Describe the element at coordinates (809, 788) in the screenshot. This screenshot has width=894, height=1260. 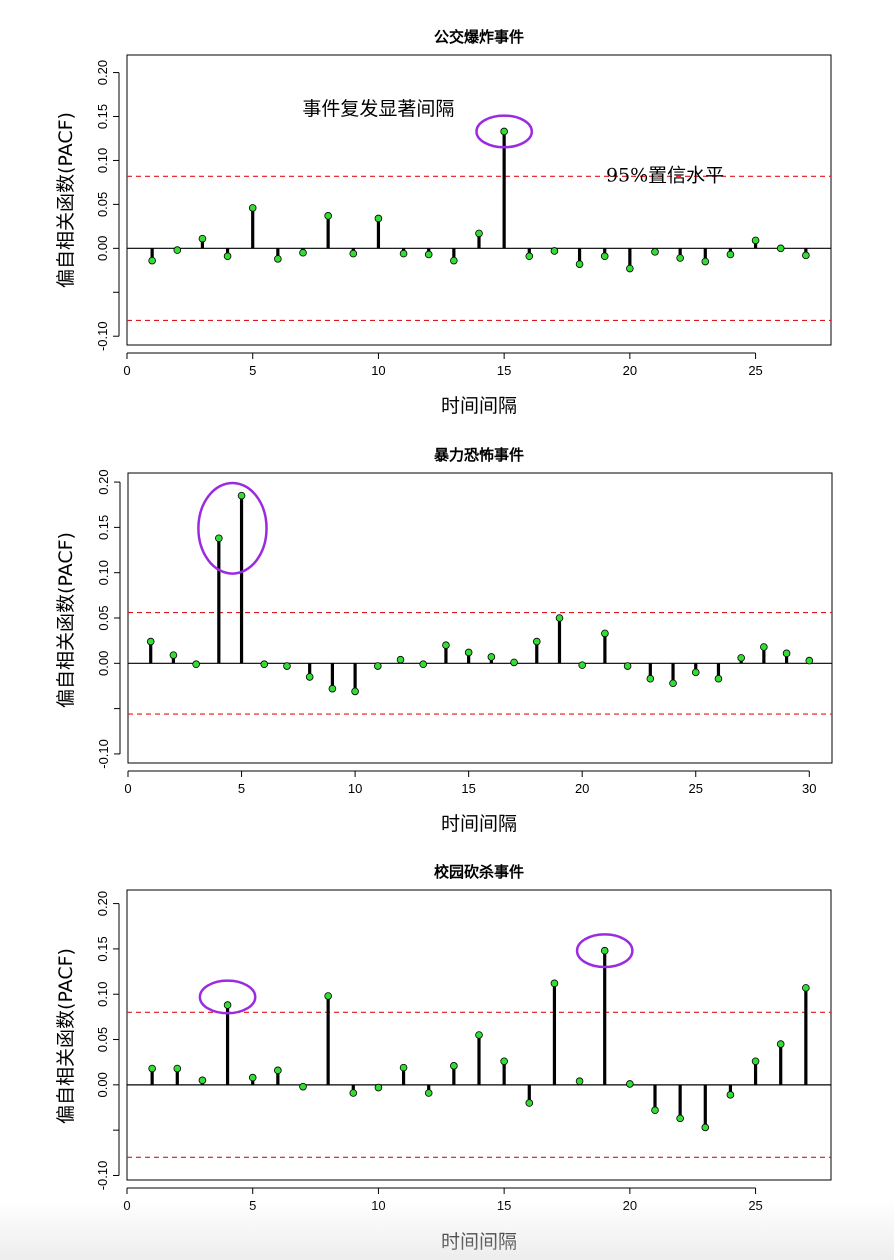
I see `x-tick-label: 30` at that location.